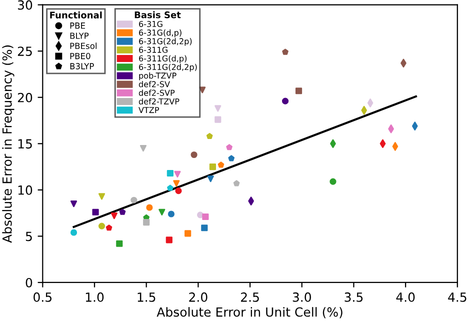 Image resolution: width=474 pixels, height=321 pixels. I want to click on legend-label: BLYP, so click(79, 35).